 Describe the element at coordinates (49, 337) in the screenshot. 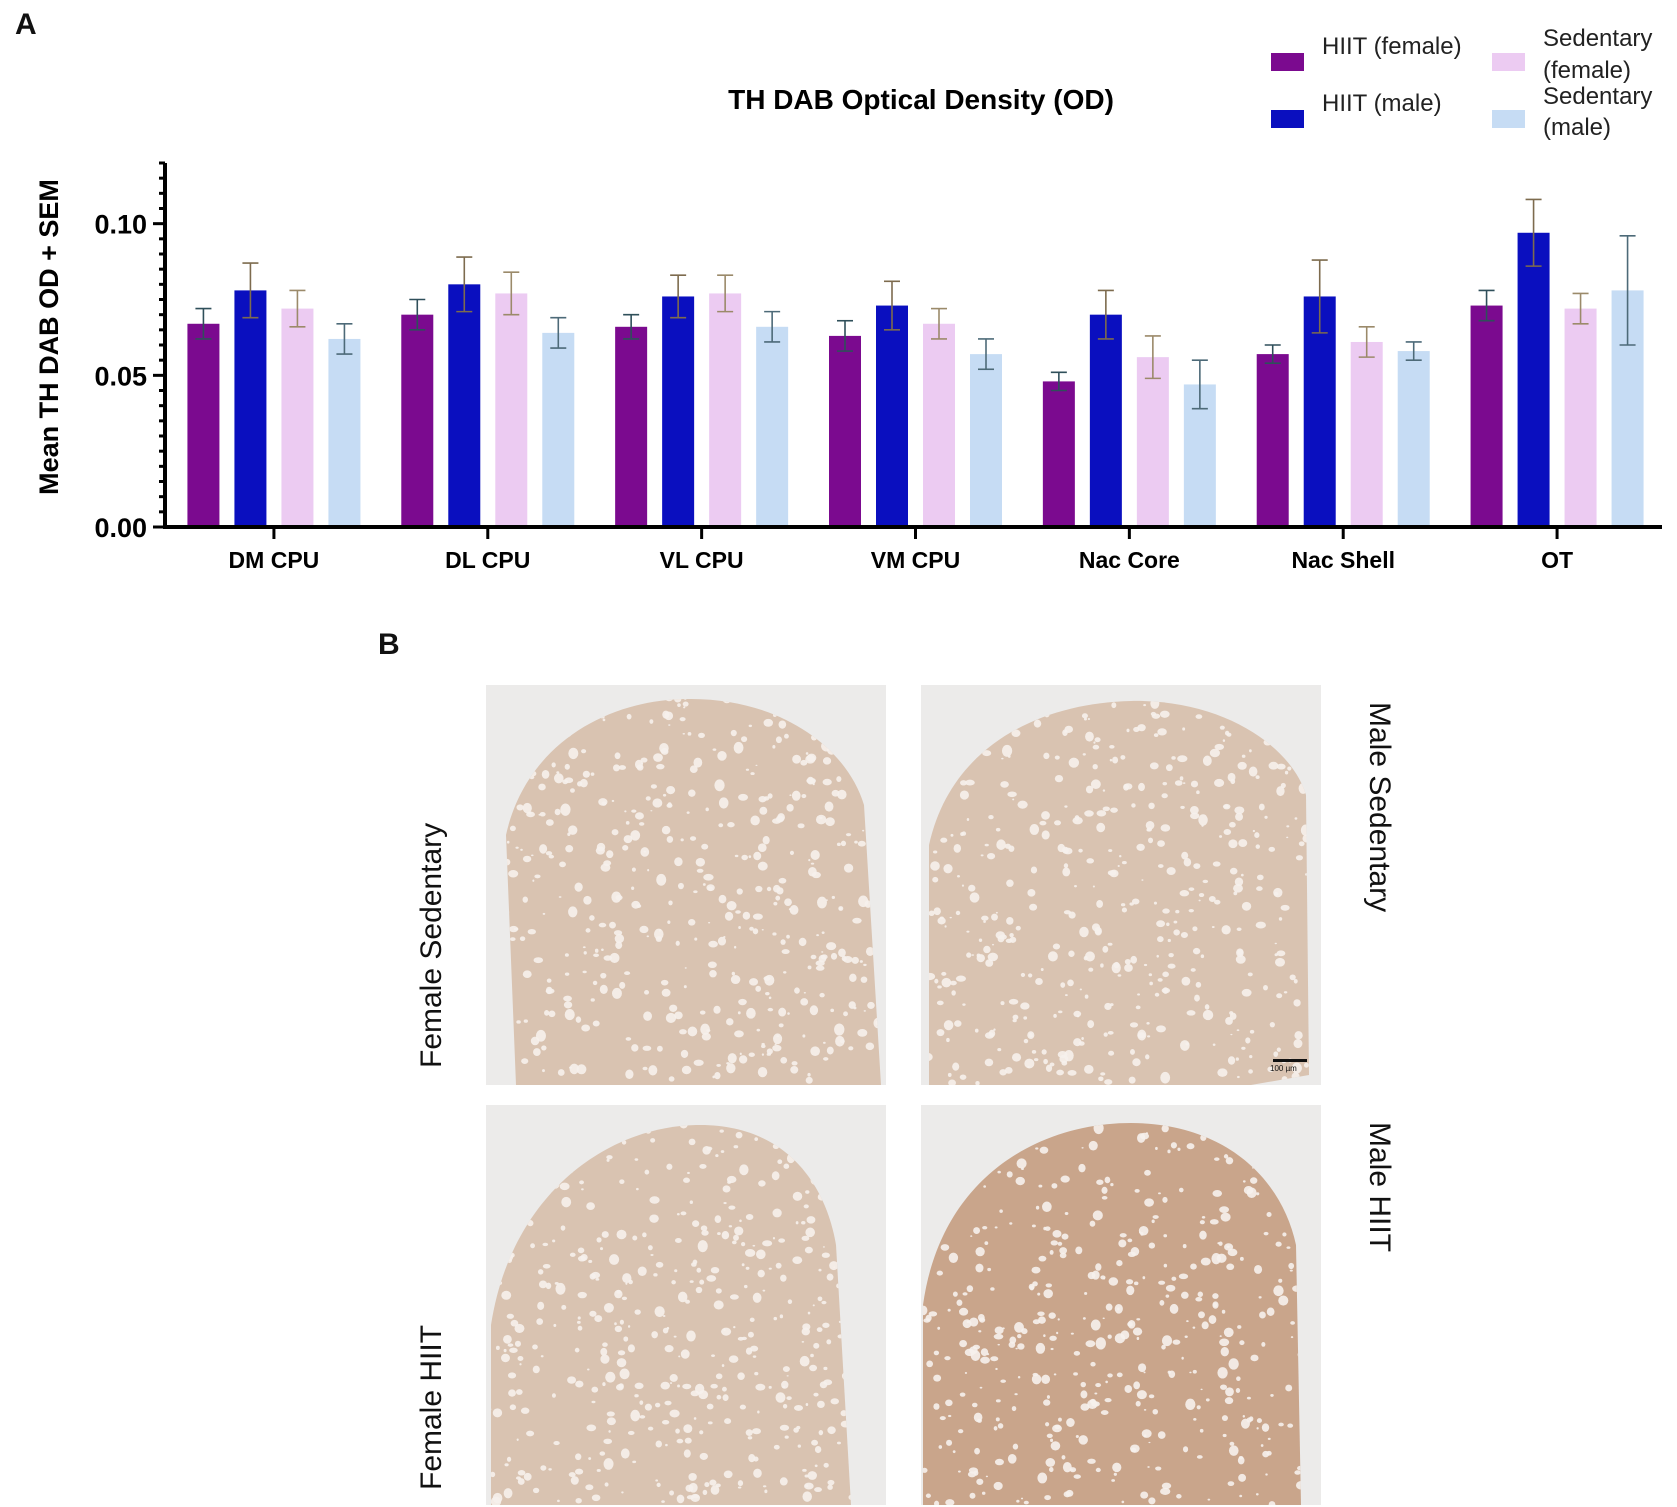

I see `y-axis-title: Mean TH DAB OD + SEM` at that location.